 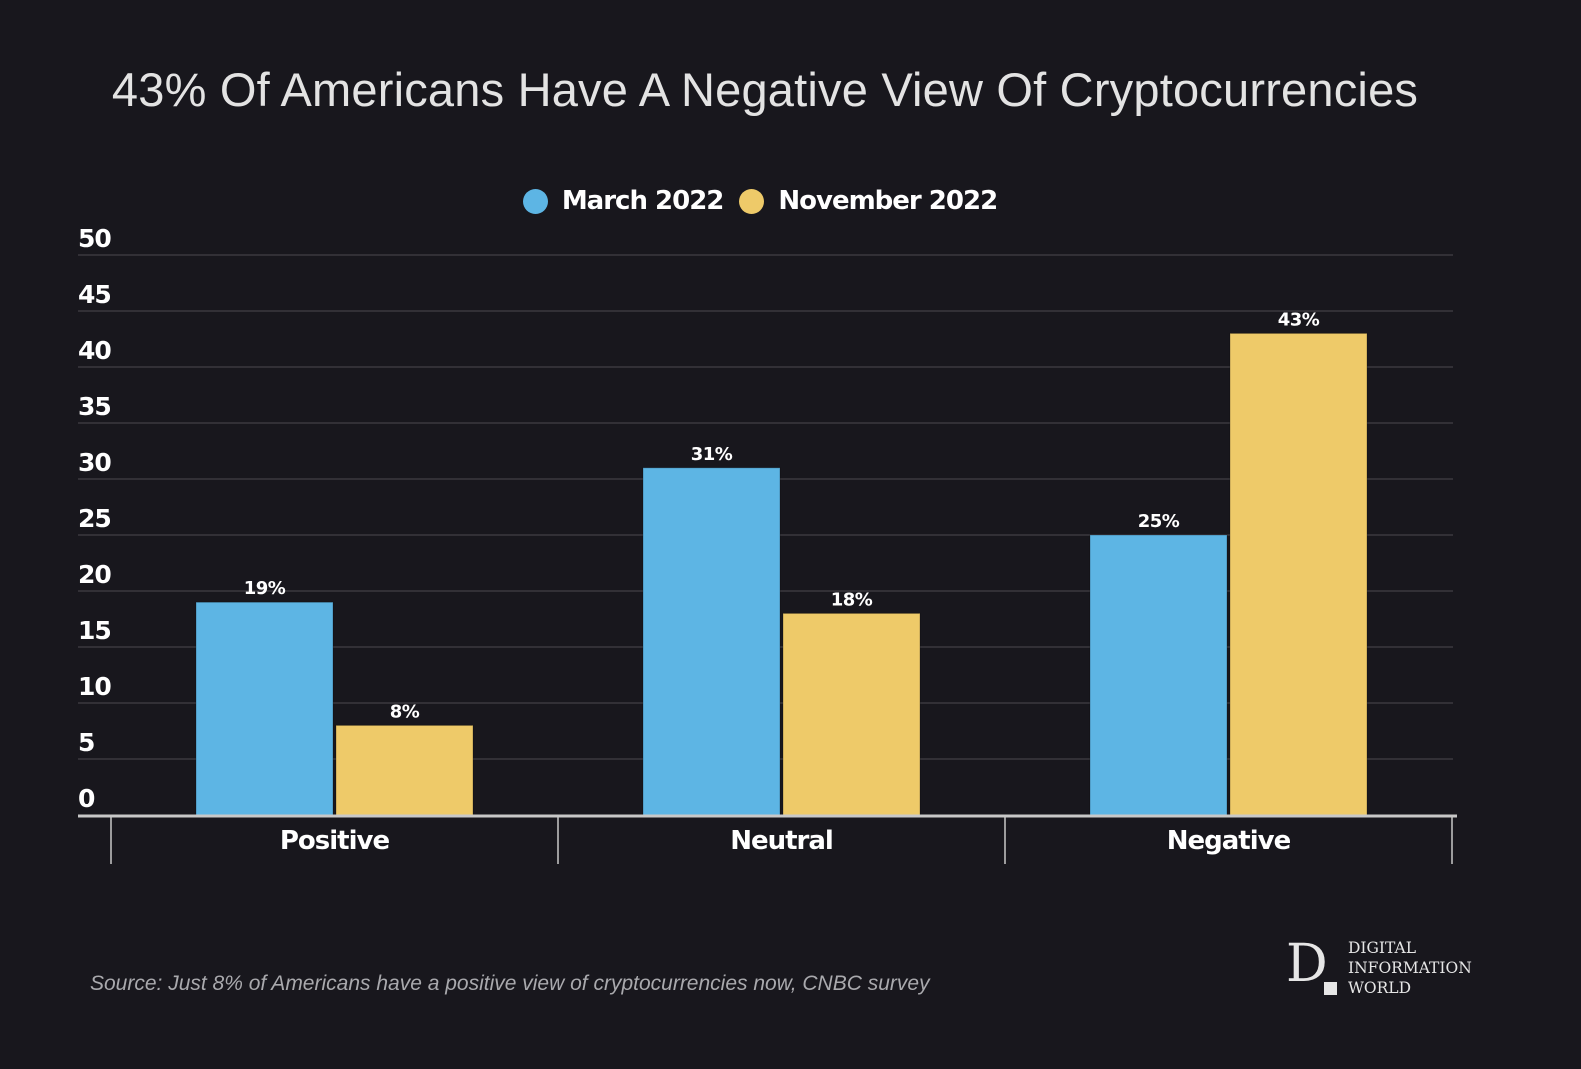 What do you see at coordinates (1299, 319) in the screenshot?
I see `data-label: 43%` at bounding box center [1299, 319].